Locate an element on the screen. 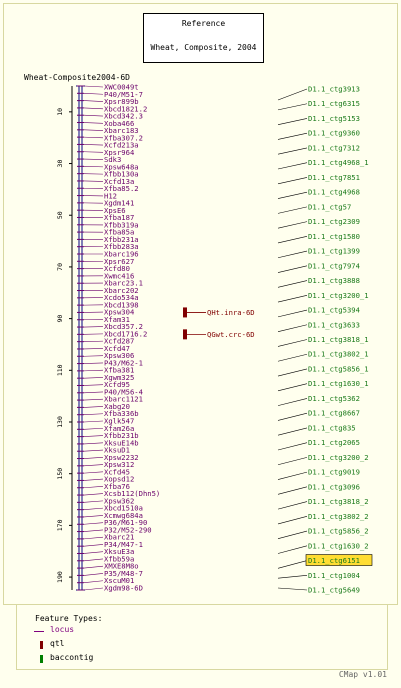  contig-label: D1.1_ctg57 is located at coordinates (329, 206).